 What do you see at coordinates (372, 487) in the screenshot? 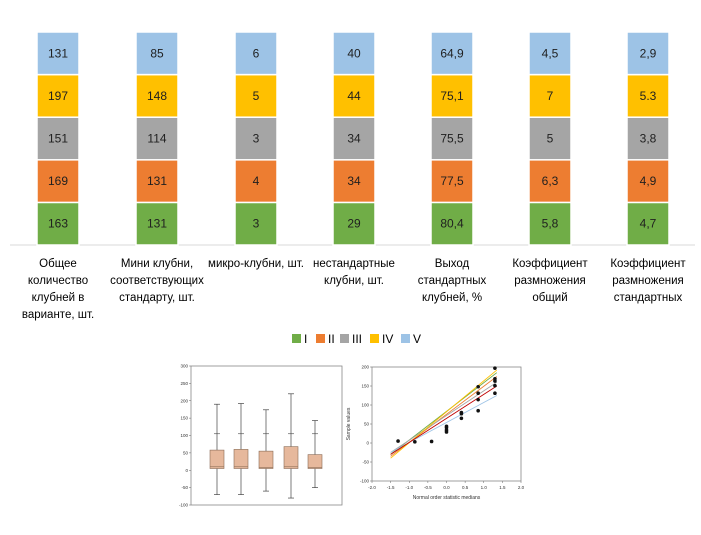
I see `x-tick-label: -2.0` at bounding box center [372, 487].